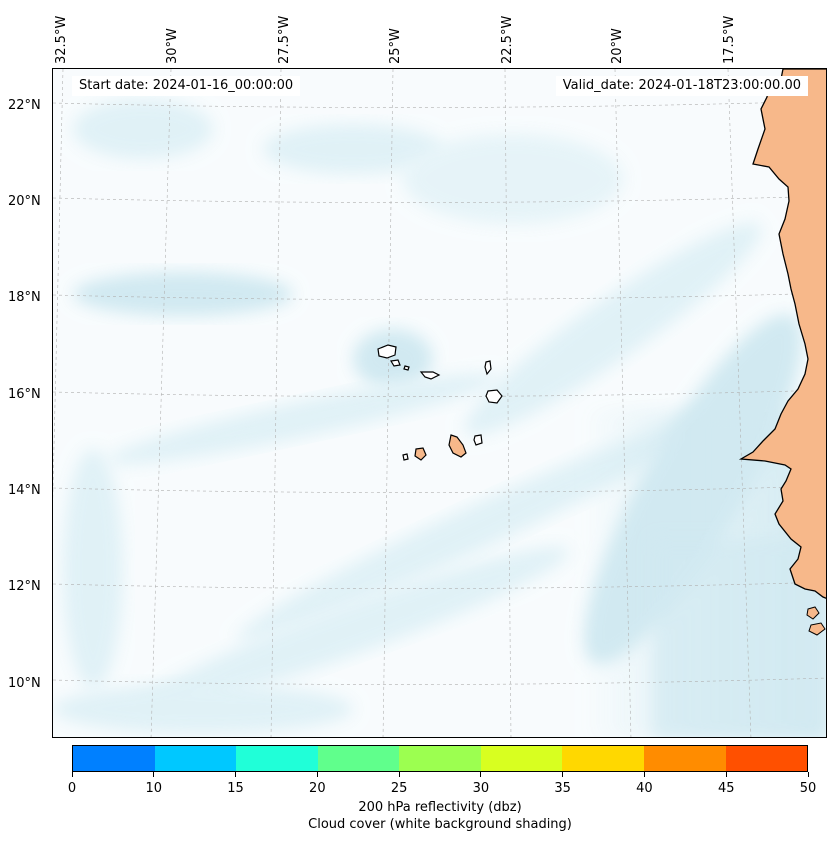  Describe the element at coordinates (478, 440) in the screenshot. I see `island-maio` at that location.